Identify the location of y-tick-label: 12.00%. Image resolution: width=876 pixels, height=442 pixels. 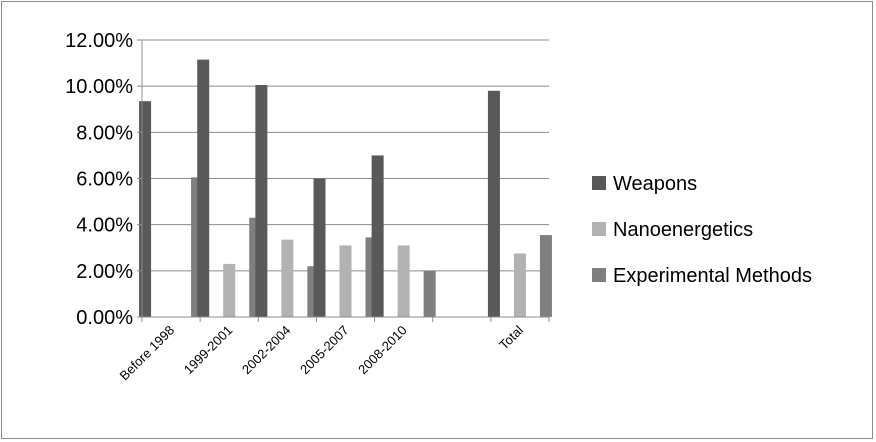
(99, 41).